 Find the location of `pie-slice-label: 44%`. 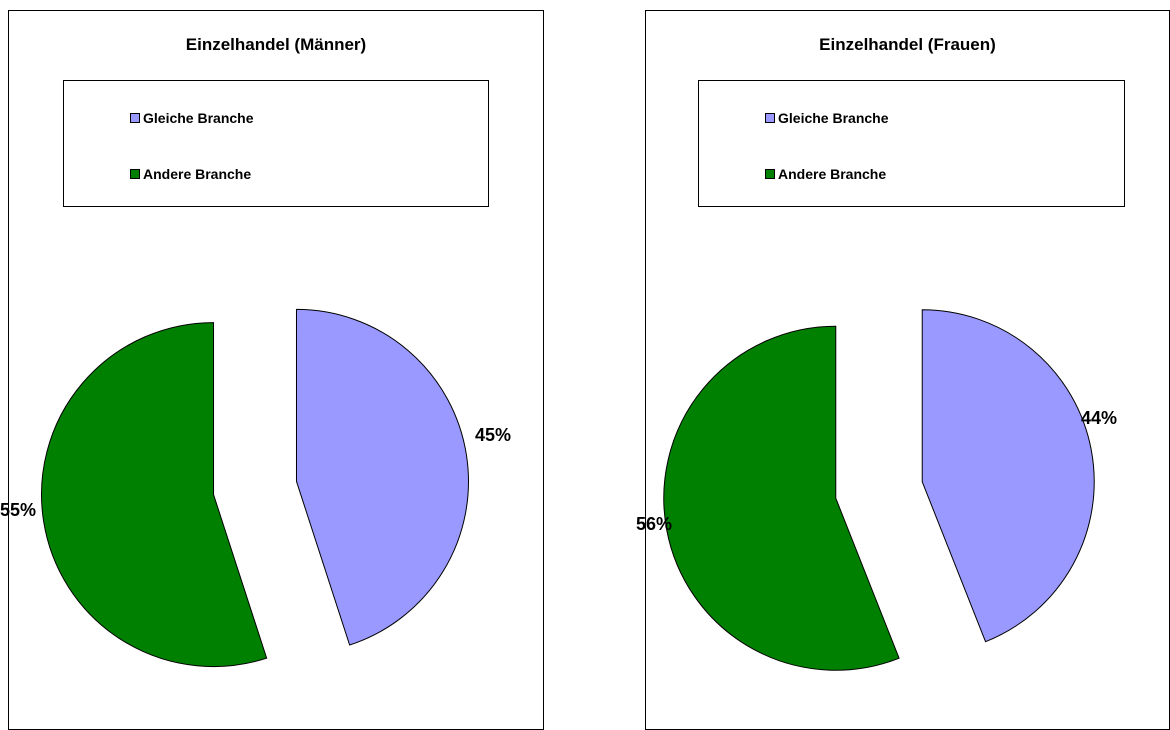

pie-slice-label: 44% is located at coordinates (1099, 418).